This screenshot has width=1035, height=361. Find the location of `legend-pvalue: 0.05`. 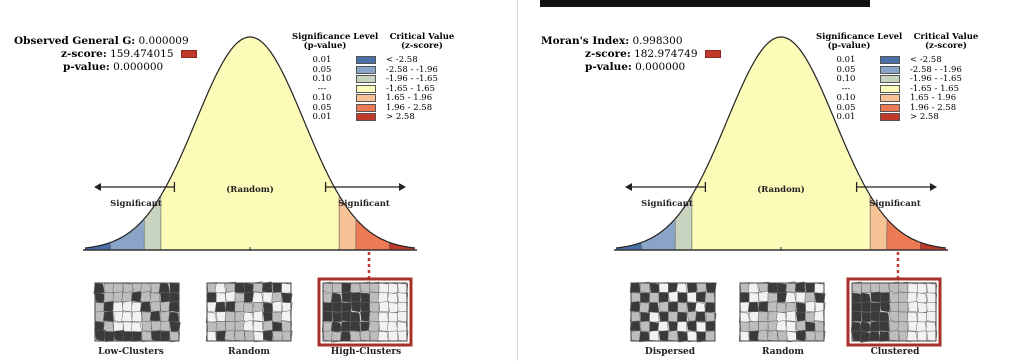

legend-pvalue: 0.05 is located at coordinates (846, 69).